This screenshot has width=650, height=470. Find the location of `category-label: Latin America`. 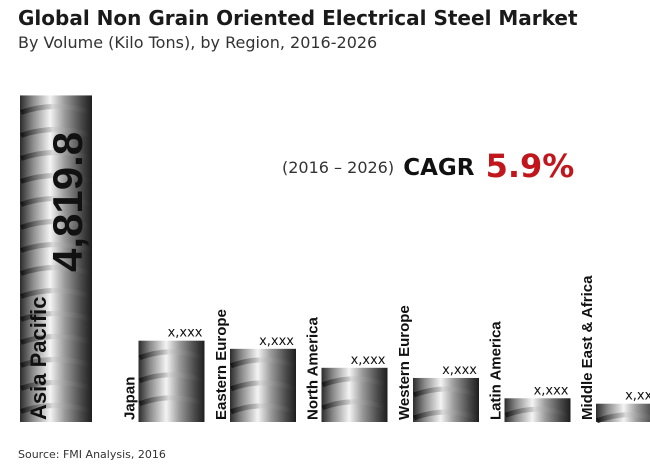

category-label: Latin America is located at coordinates (496, 370).